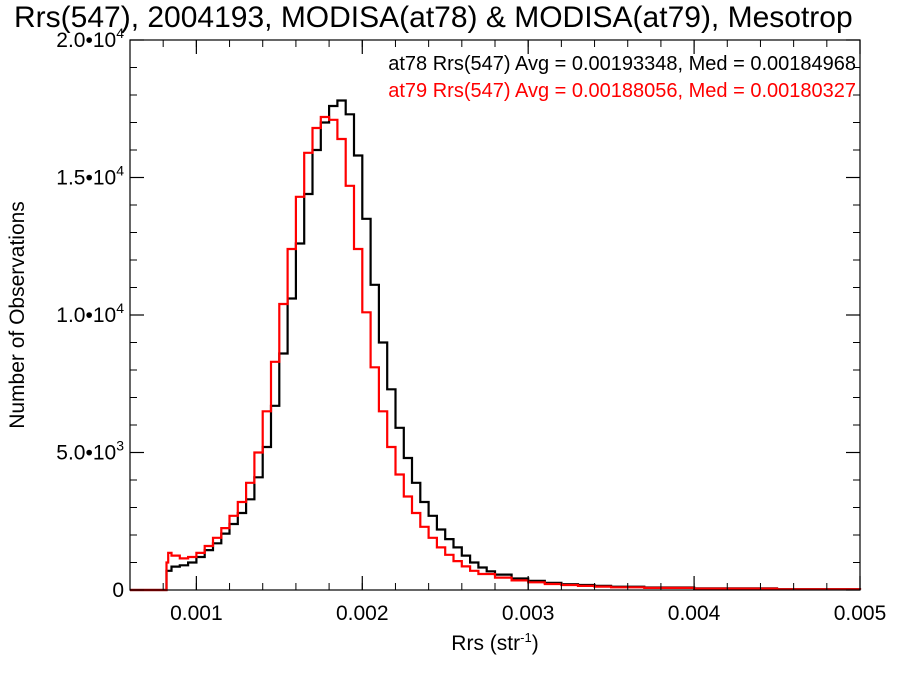  I want to click on x-axis-label: Rrs (str-1), so click(494, 642).